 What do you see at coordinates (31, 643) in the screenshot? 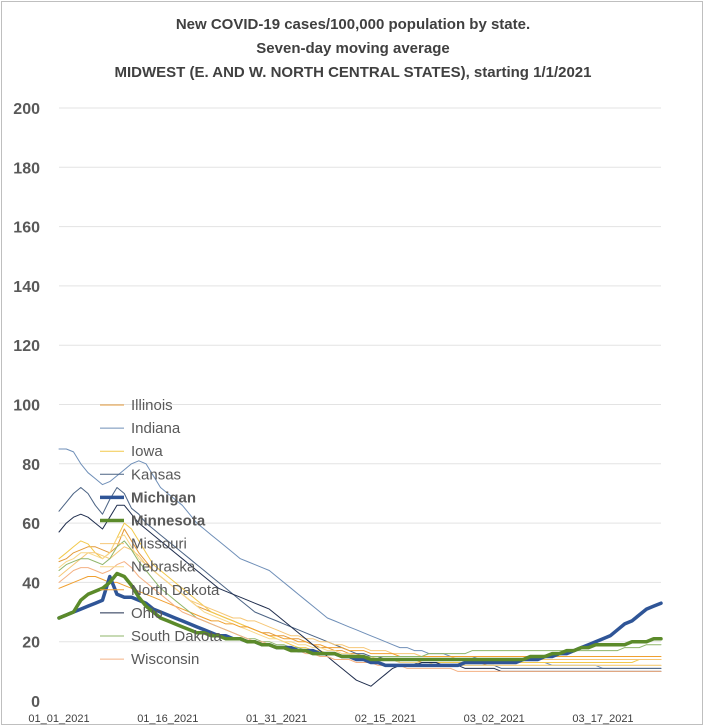
I see `y-tick-label: 20` at bounding box center [31, 643].